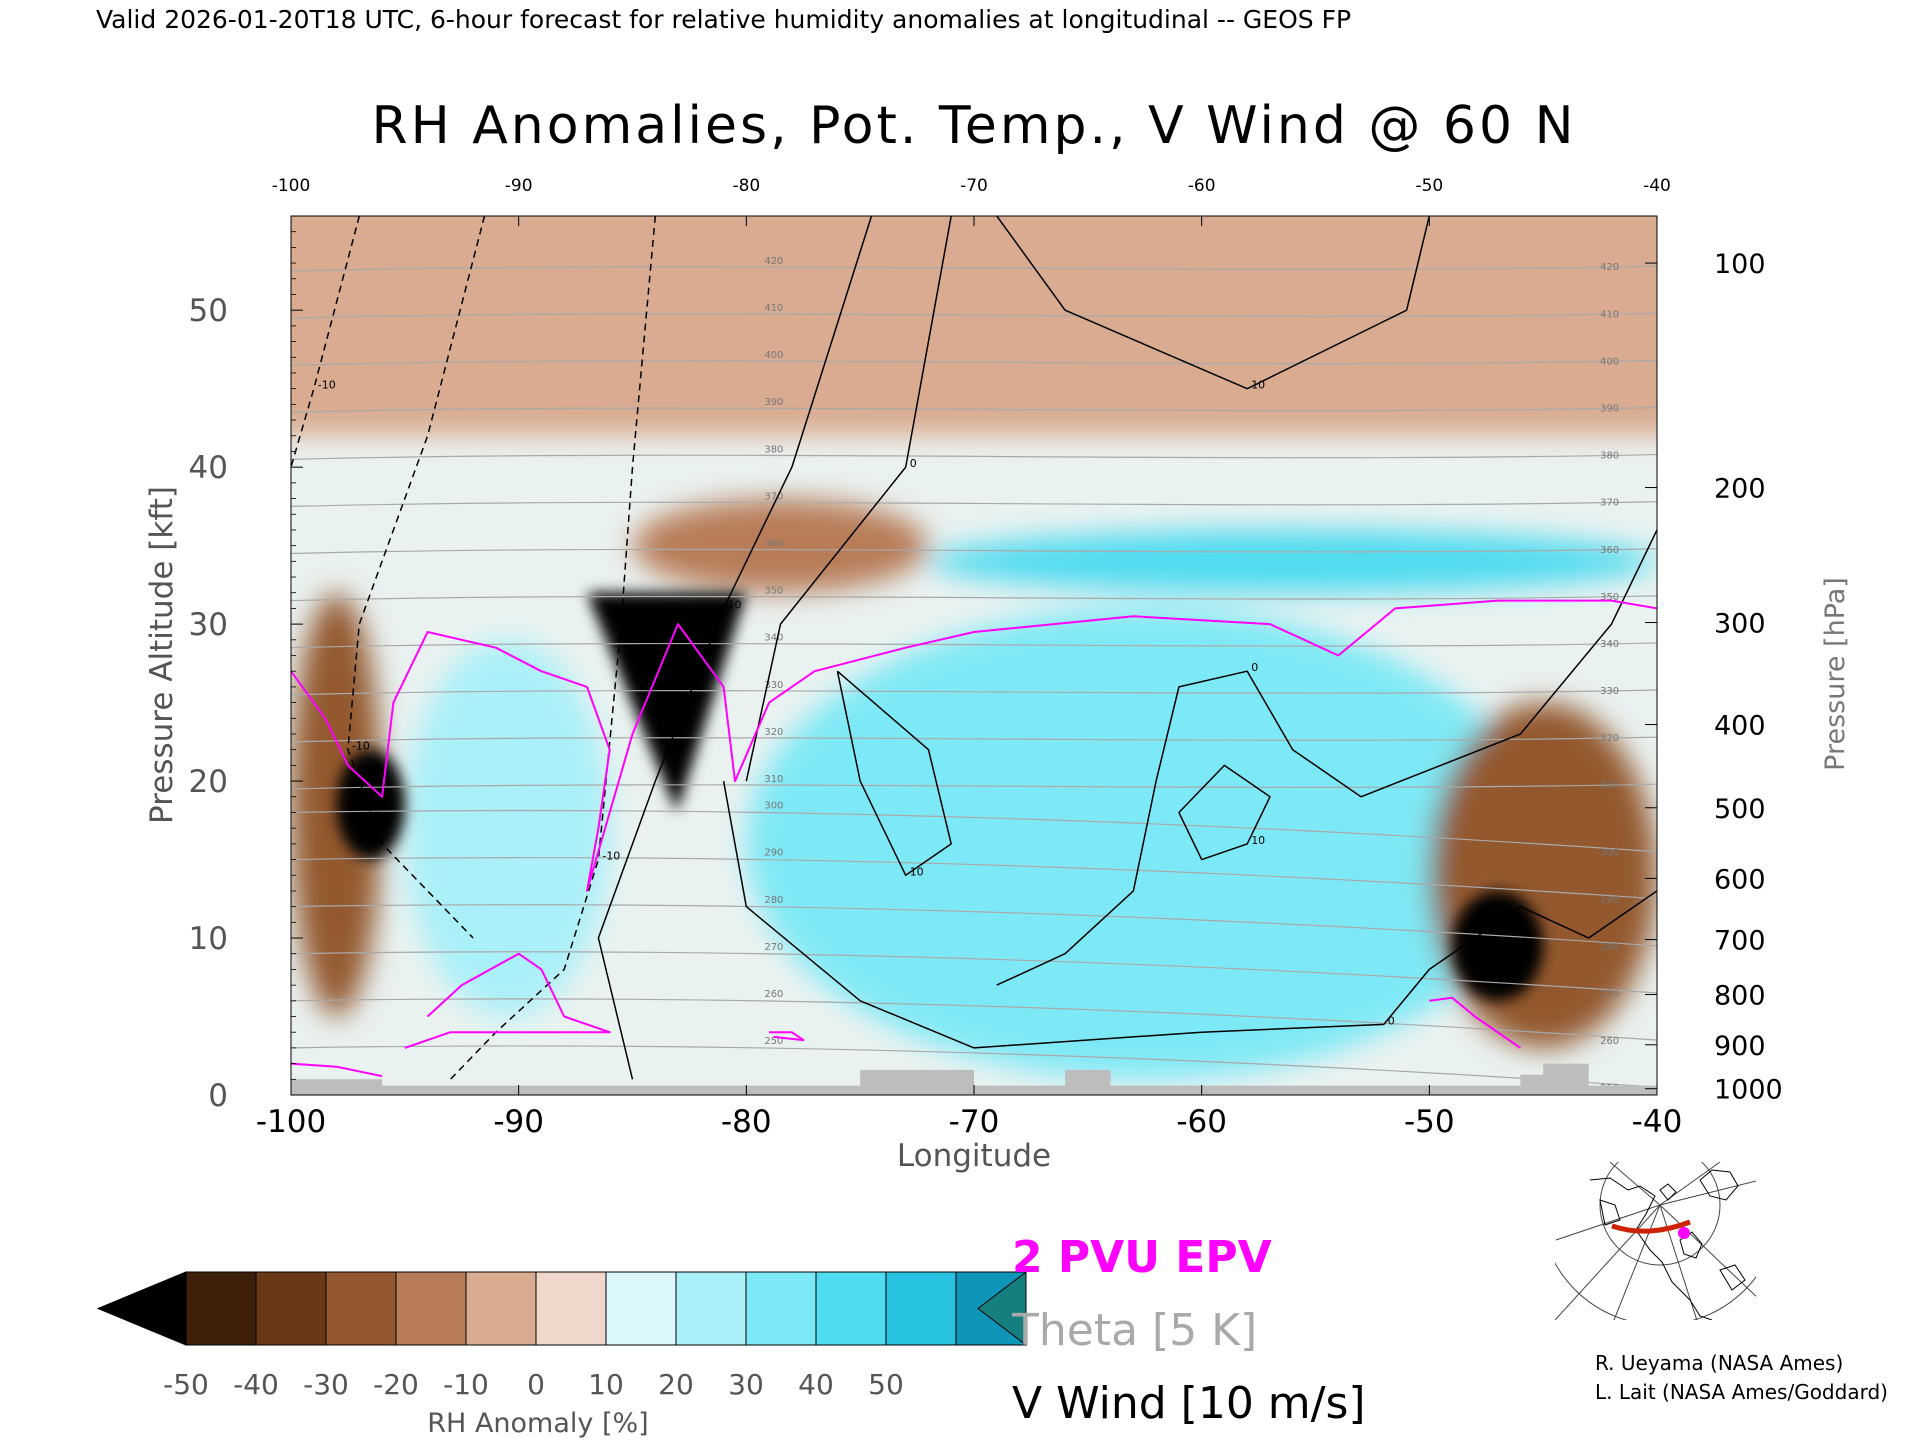  What do you see at coordinates (1609, 785) in the screenshot?
I see `theta-label: 310` at bounding box center [1609, 785].